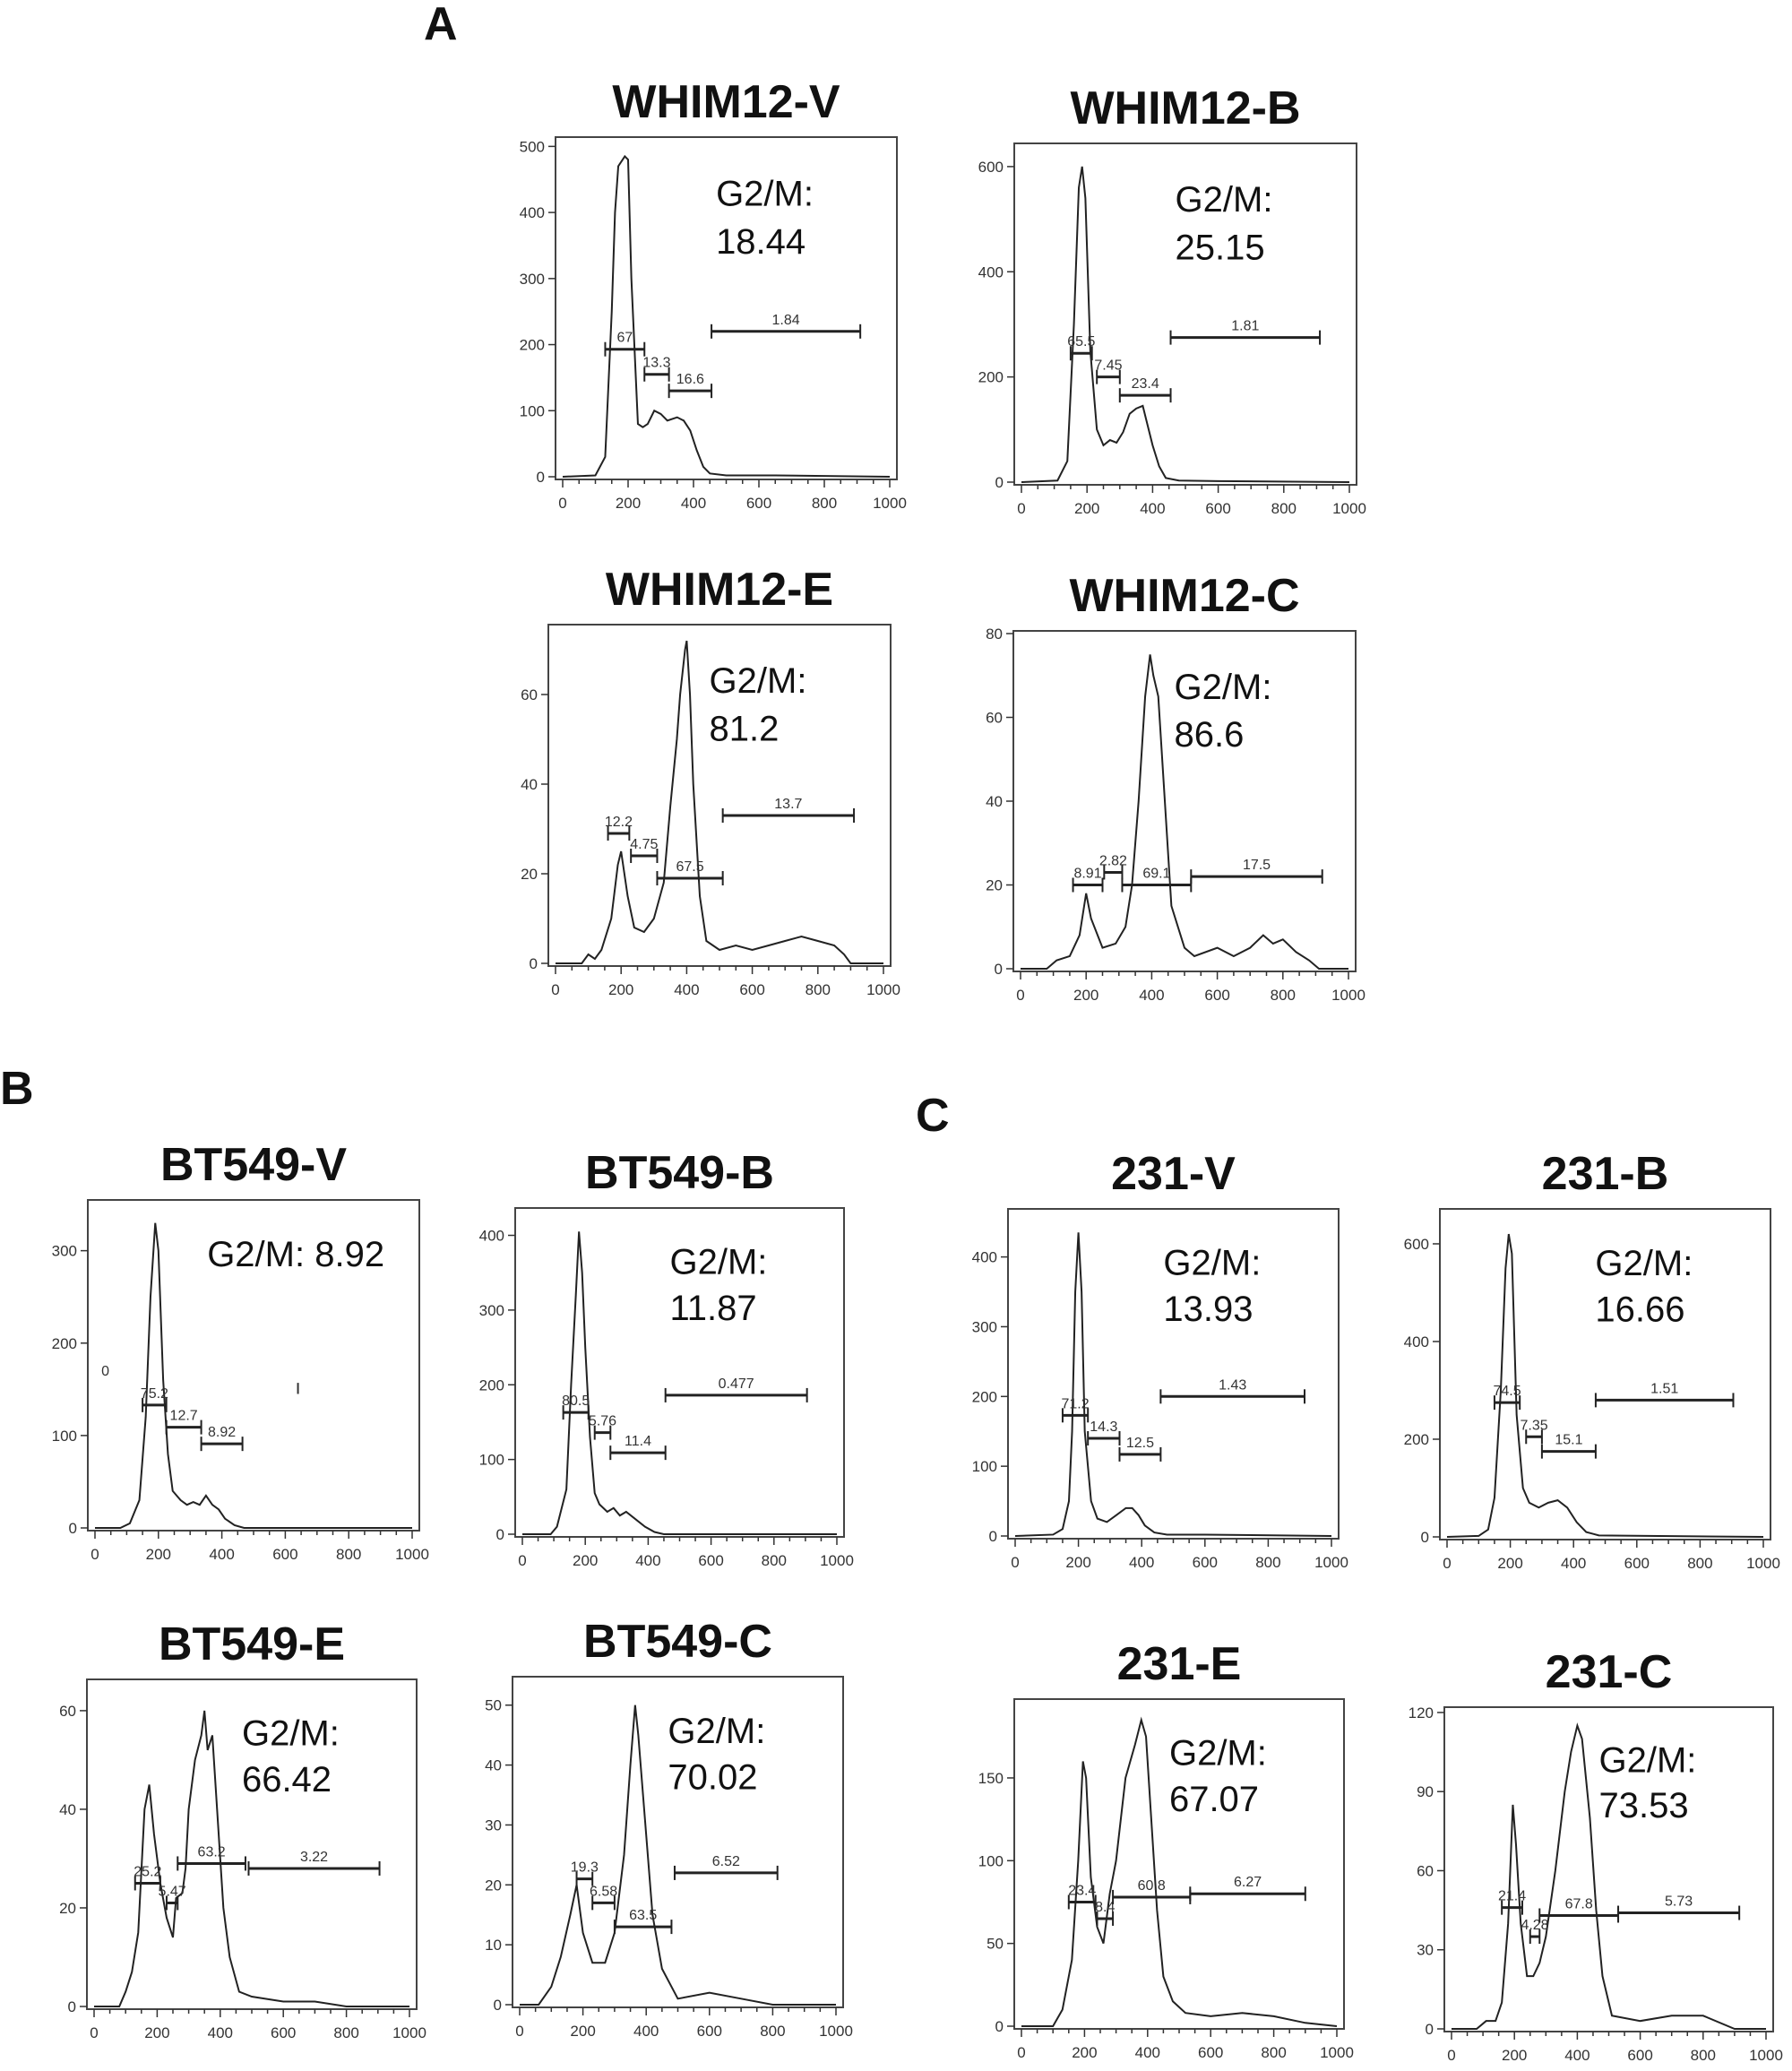  What do you see at coordinates (1088, 880) in the screenshot?
I see `gate: 8.91` at bounding box center [1088, 880].